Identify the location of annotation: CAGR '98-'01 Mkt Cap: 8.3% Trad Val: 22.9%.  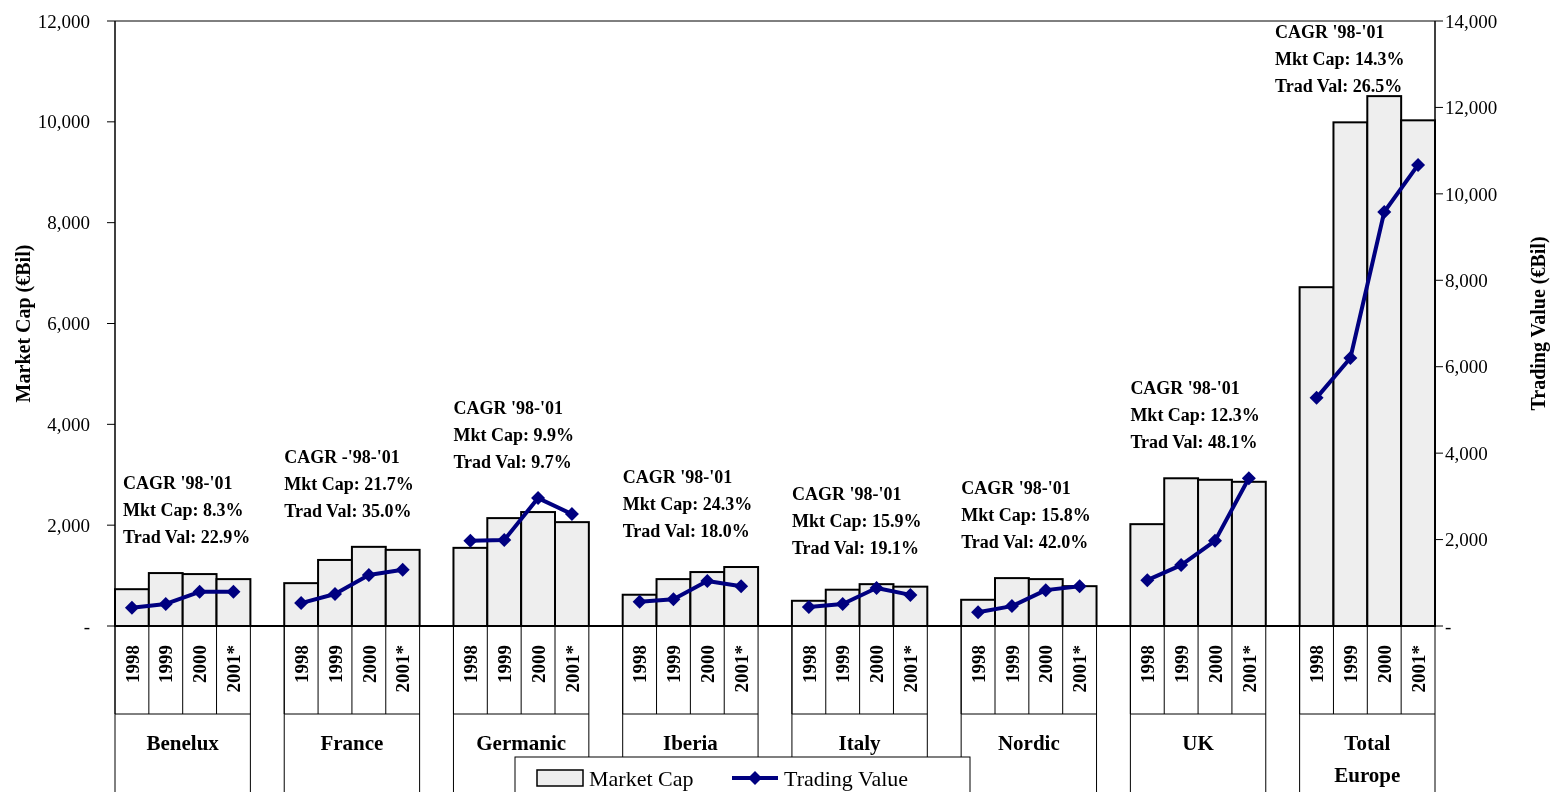
(187, 510).